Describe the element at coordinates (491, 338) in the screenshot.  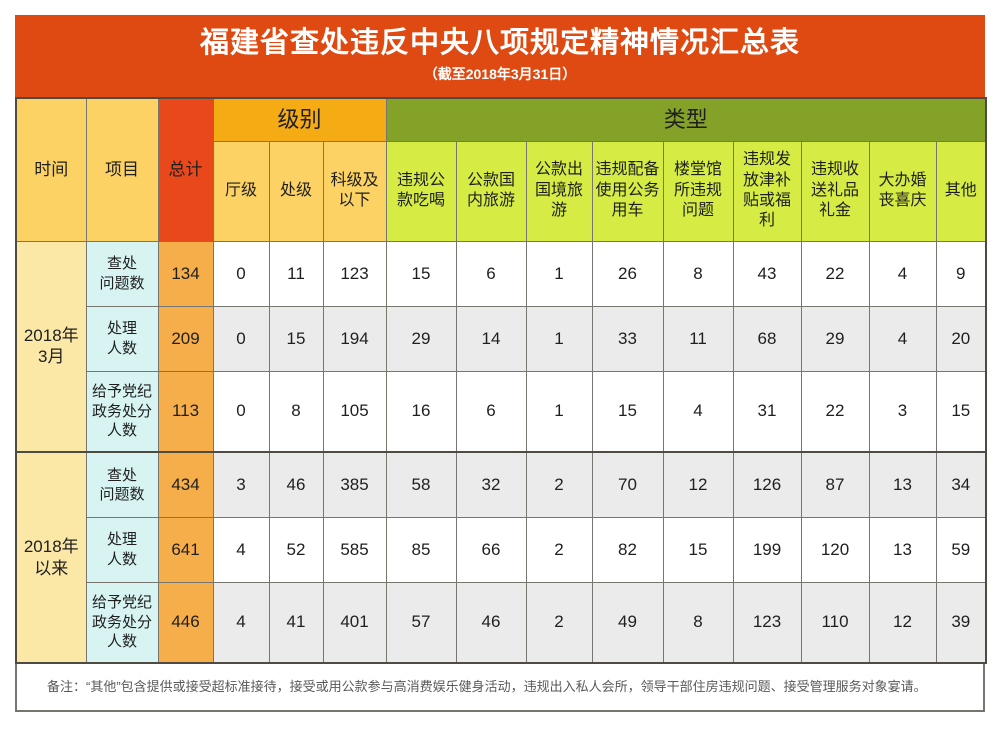
I see `data-value: 14` at that location.